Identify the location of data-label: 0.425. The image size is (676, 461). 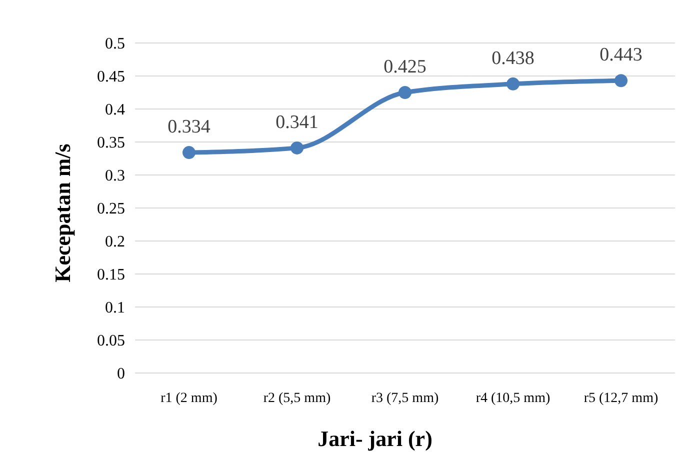
(405, 67).